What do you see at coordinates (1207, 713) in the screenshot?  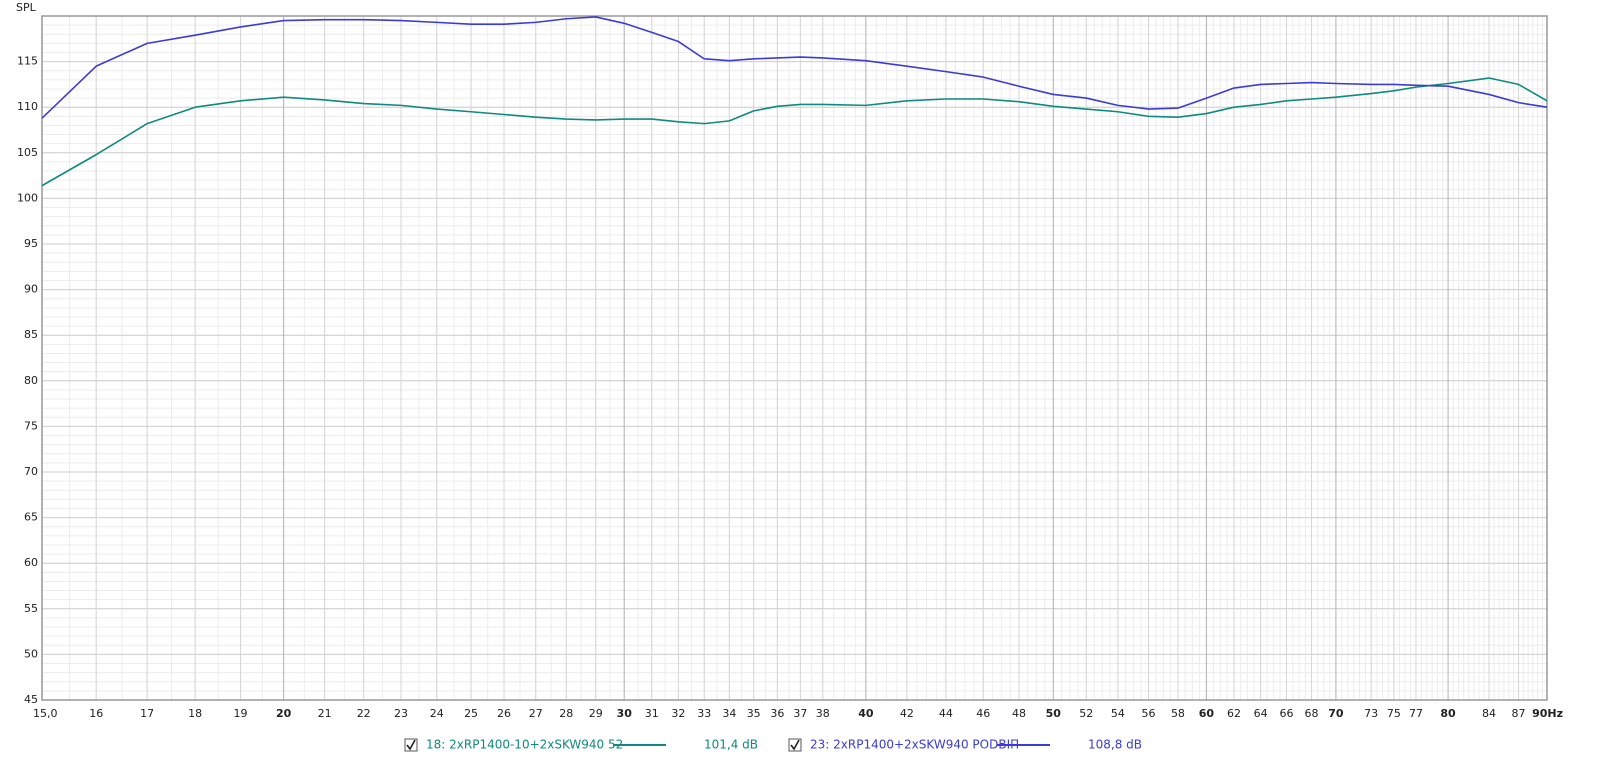 I see `x-tick-label: 60` at bounding box center [1207, 713].